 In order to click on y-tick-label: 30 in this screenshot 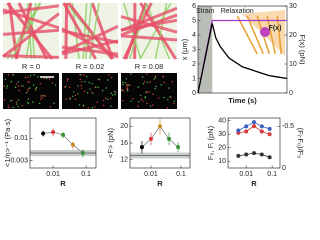, I will do `click(222, 134)`.